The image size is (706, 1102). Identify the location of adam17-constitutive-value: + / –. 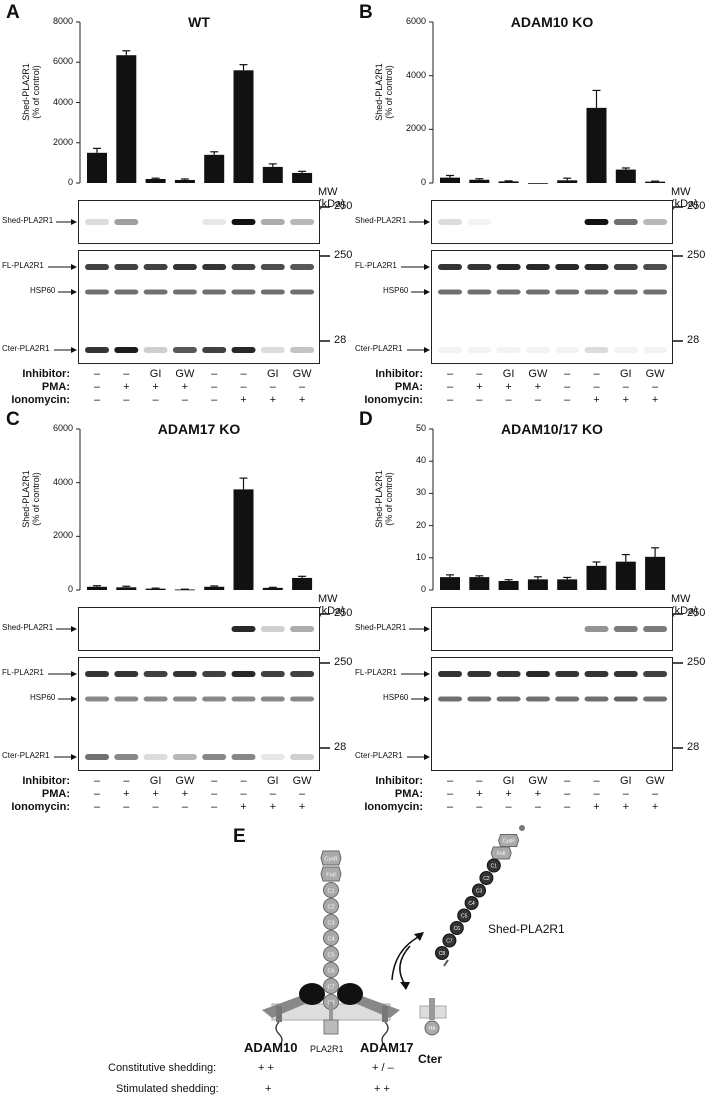
(383, 1068).